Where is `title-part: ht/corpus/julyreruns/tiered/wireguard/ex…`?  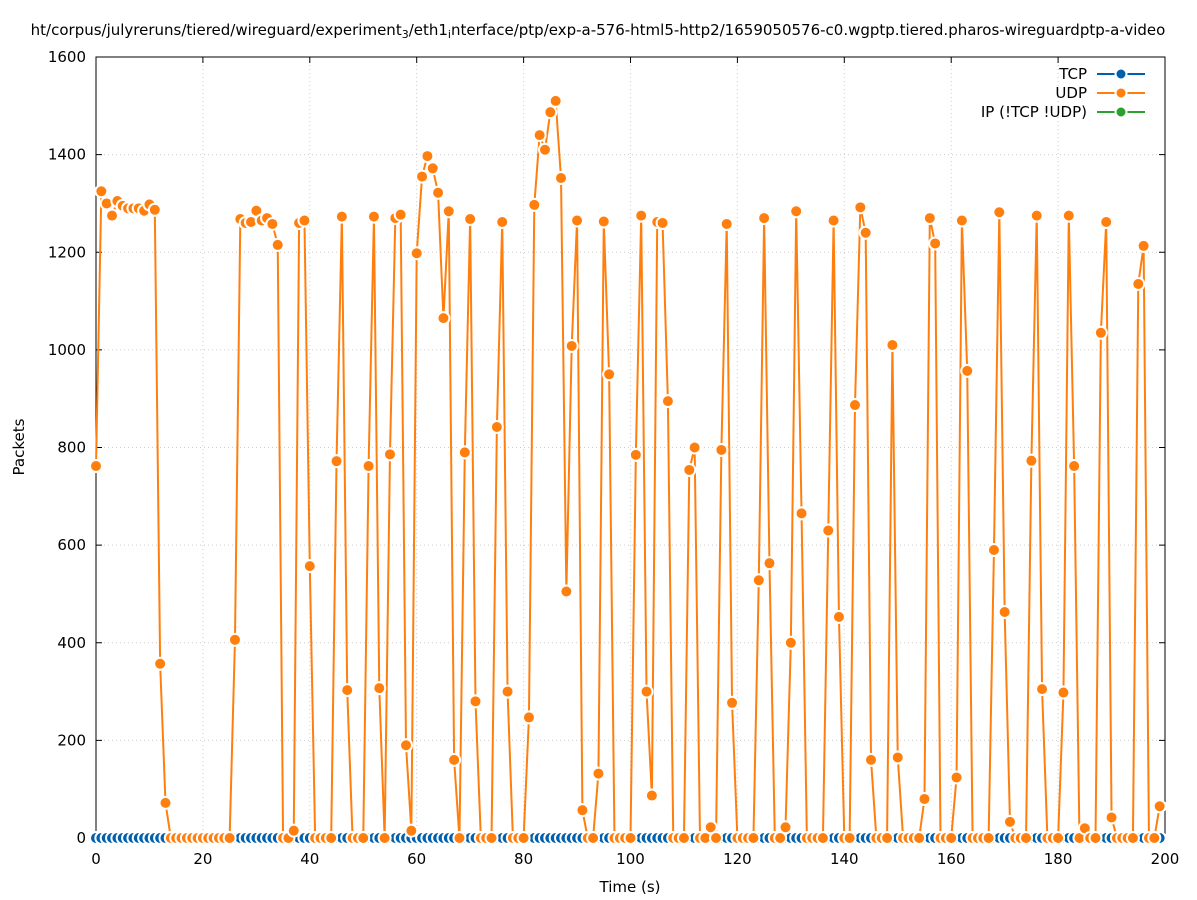 title-part: ht/corpus/julyreruns/tiered/wireguard/ex… is located at coordinates (216, 30).